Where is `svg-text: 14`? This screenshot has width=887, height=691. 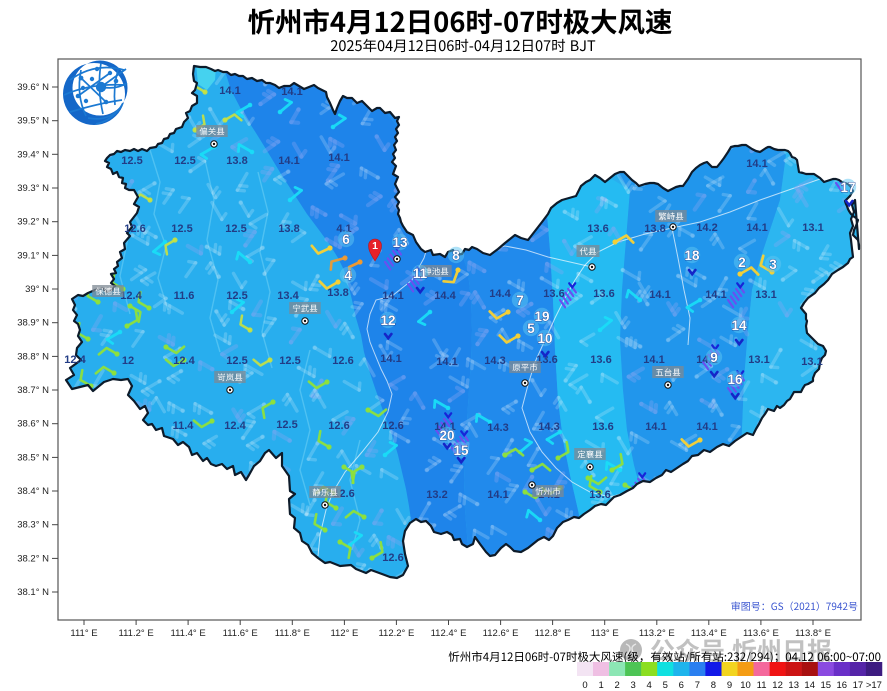 svg-text: 14 is located at coordinates (739, 325).